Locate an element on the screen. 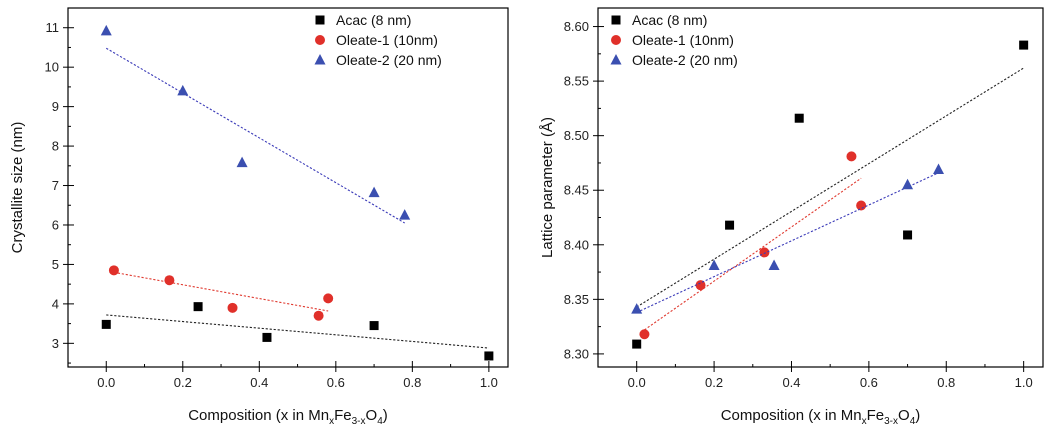 Image resolution: width=1051 pixels, height=431 pixels. y-tick-label: 7 is located at coordinates (55, 185).